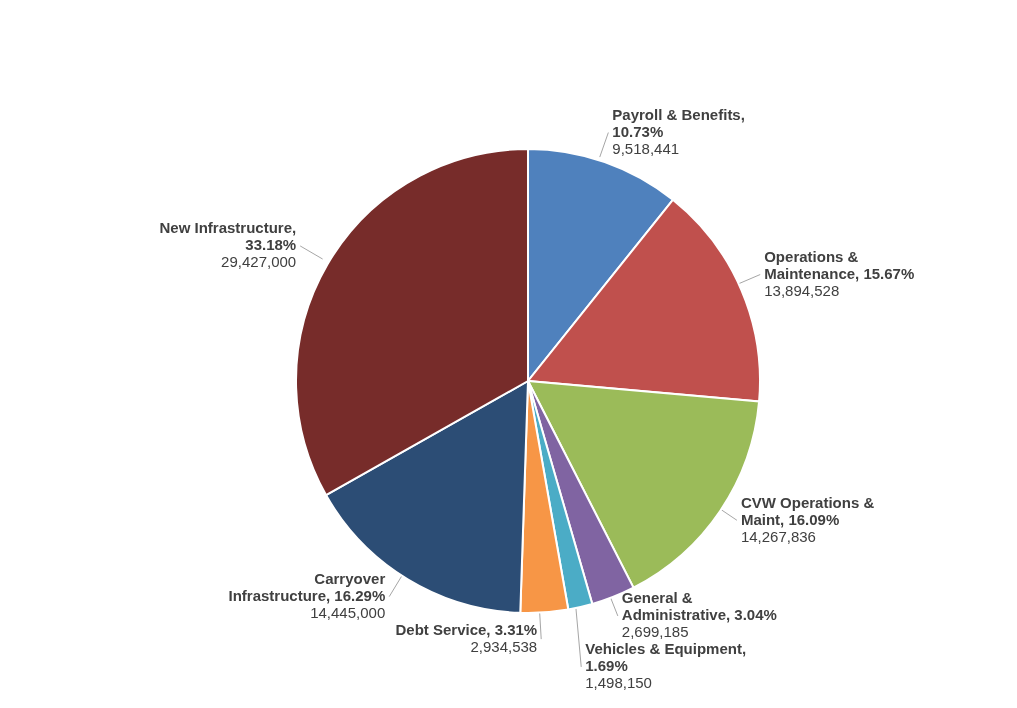 The image size is (1017, 708). What do you see at coordinates (655, 632) in the screenshot?
I see `data-label: 2,699,185` at bounding box center [655, 632].